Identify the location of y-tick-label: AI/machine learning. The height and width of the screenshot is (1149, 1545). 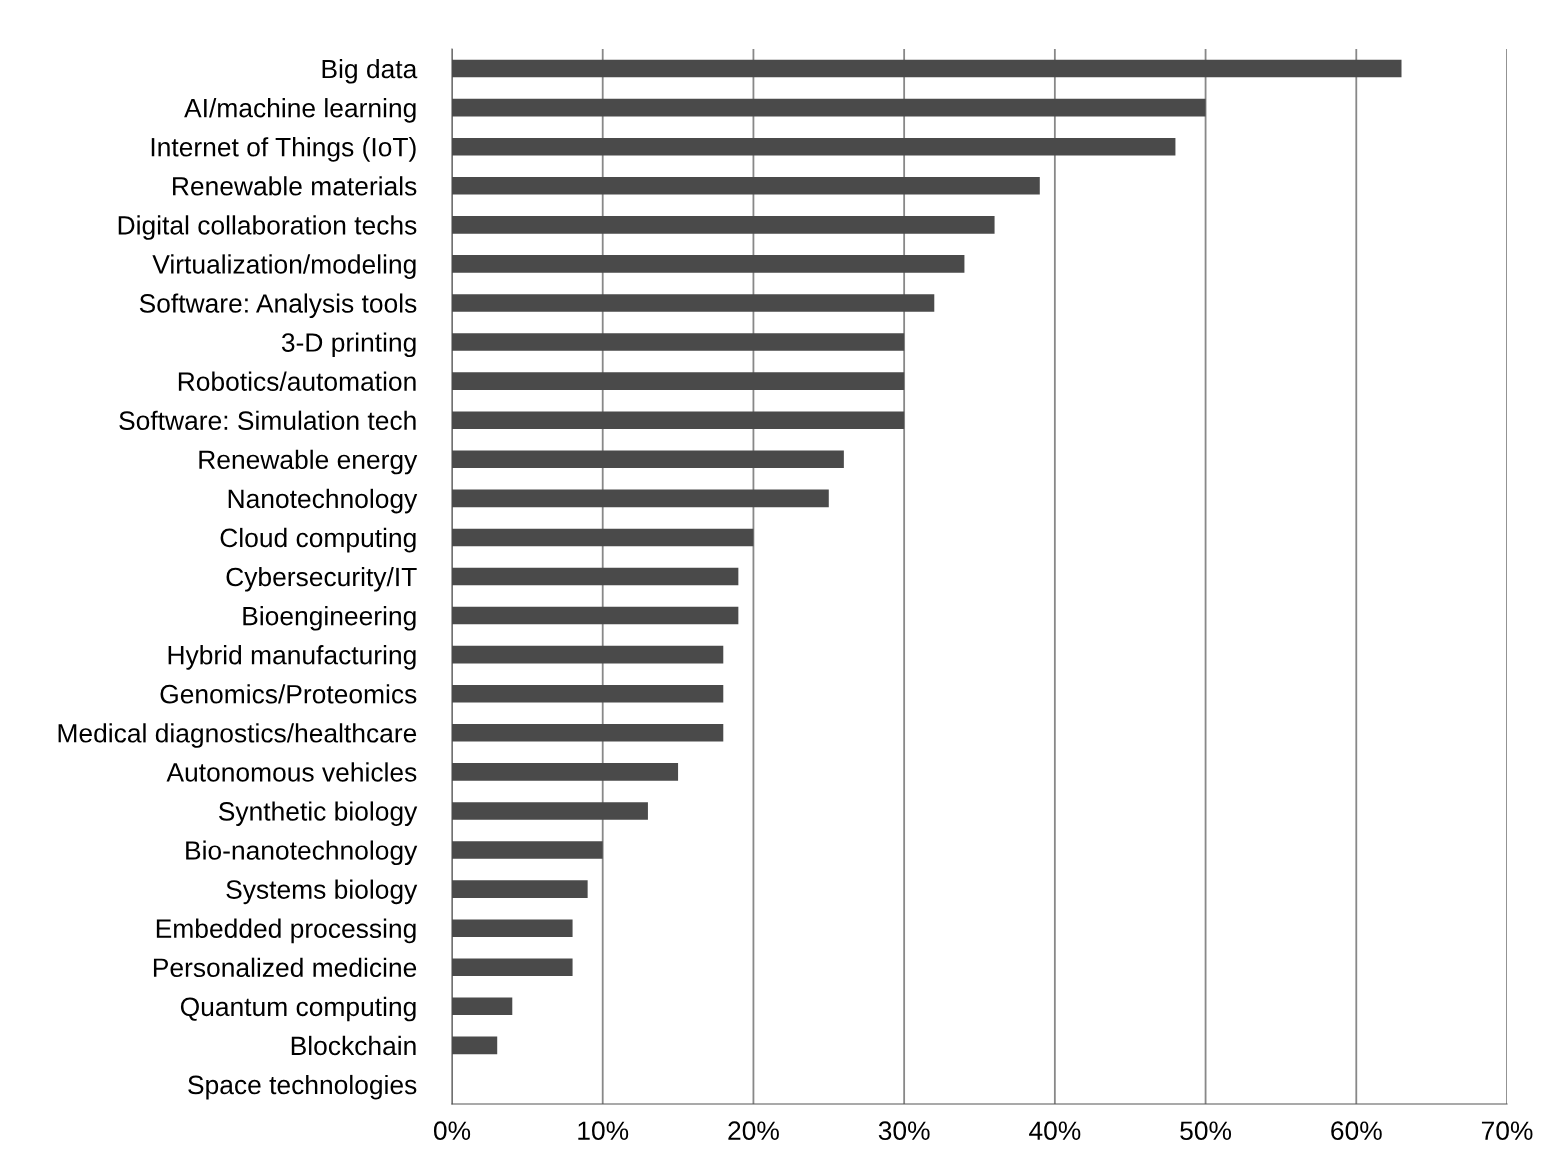
(300, 110).